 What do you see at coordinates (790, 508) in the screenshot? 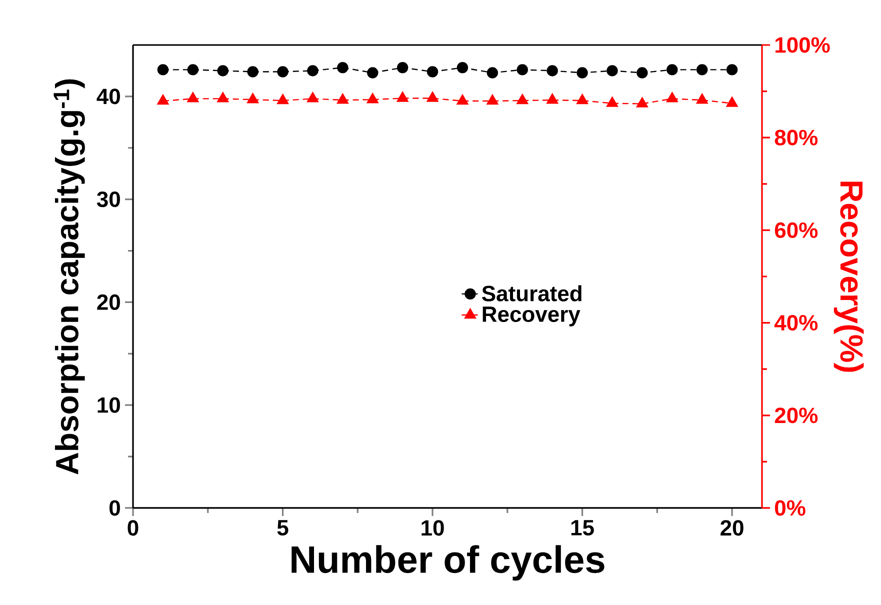
I see `y2-tick-label: 0%` at bounding box center [790, 508].